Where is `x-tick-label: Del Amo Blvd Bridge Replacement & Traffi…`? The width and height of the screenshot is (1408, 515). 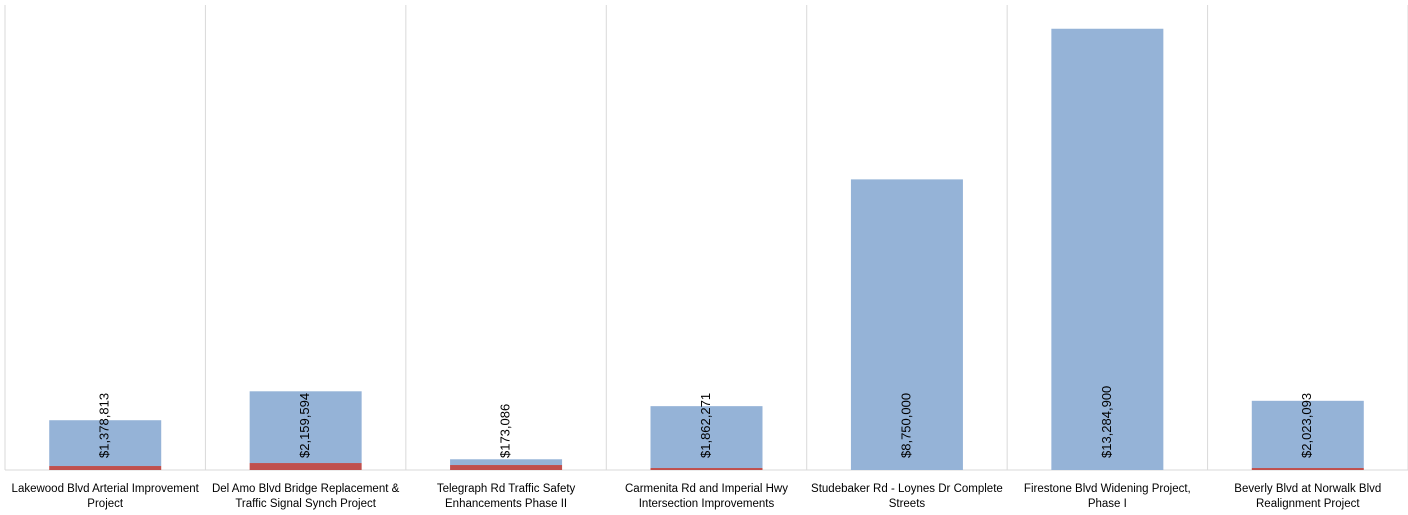
x-tick-label: Del Amo Blvd Bridge Replacement & Traffi… is located at coordinates (305, 496).